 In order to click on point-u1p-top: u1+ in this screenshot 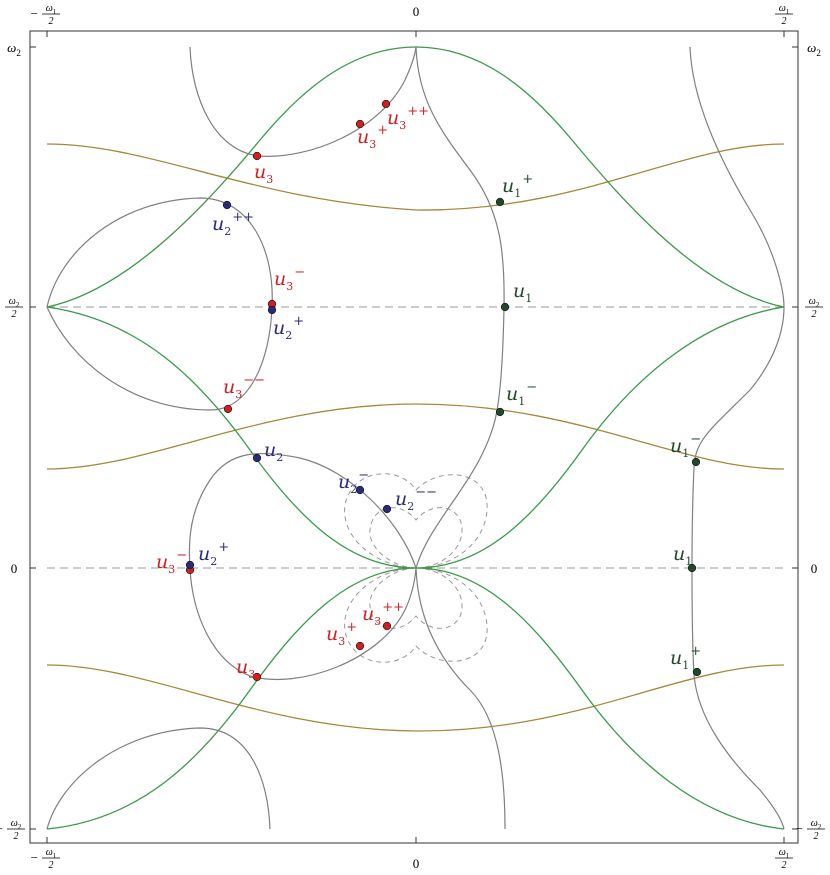, I will do `click(514, 189)`.